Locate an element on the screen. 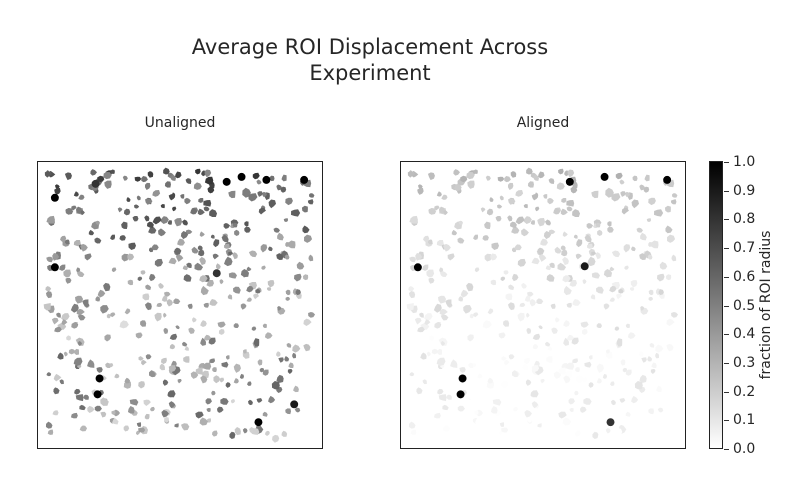 This screenshot has width=811, height=492. panel-title-aligned: Aligned is located at coordinates (543, 123).